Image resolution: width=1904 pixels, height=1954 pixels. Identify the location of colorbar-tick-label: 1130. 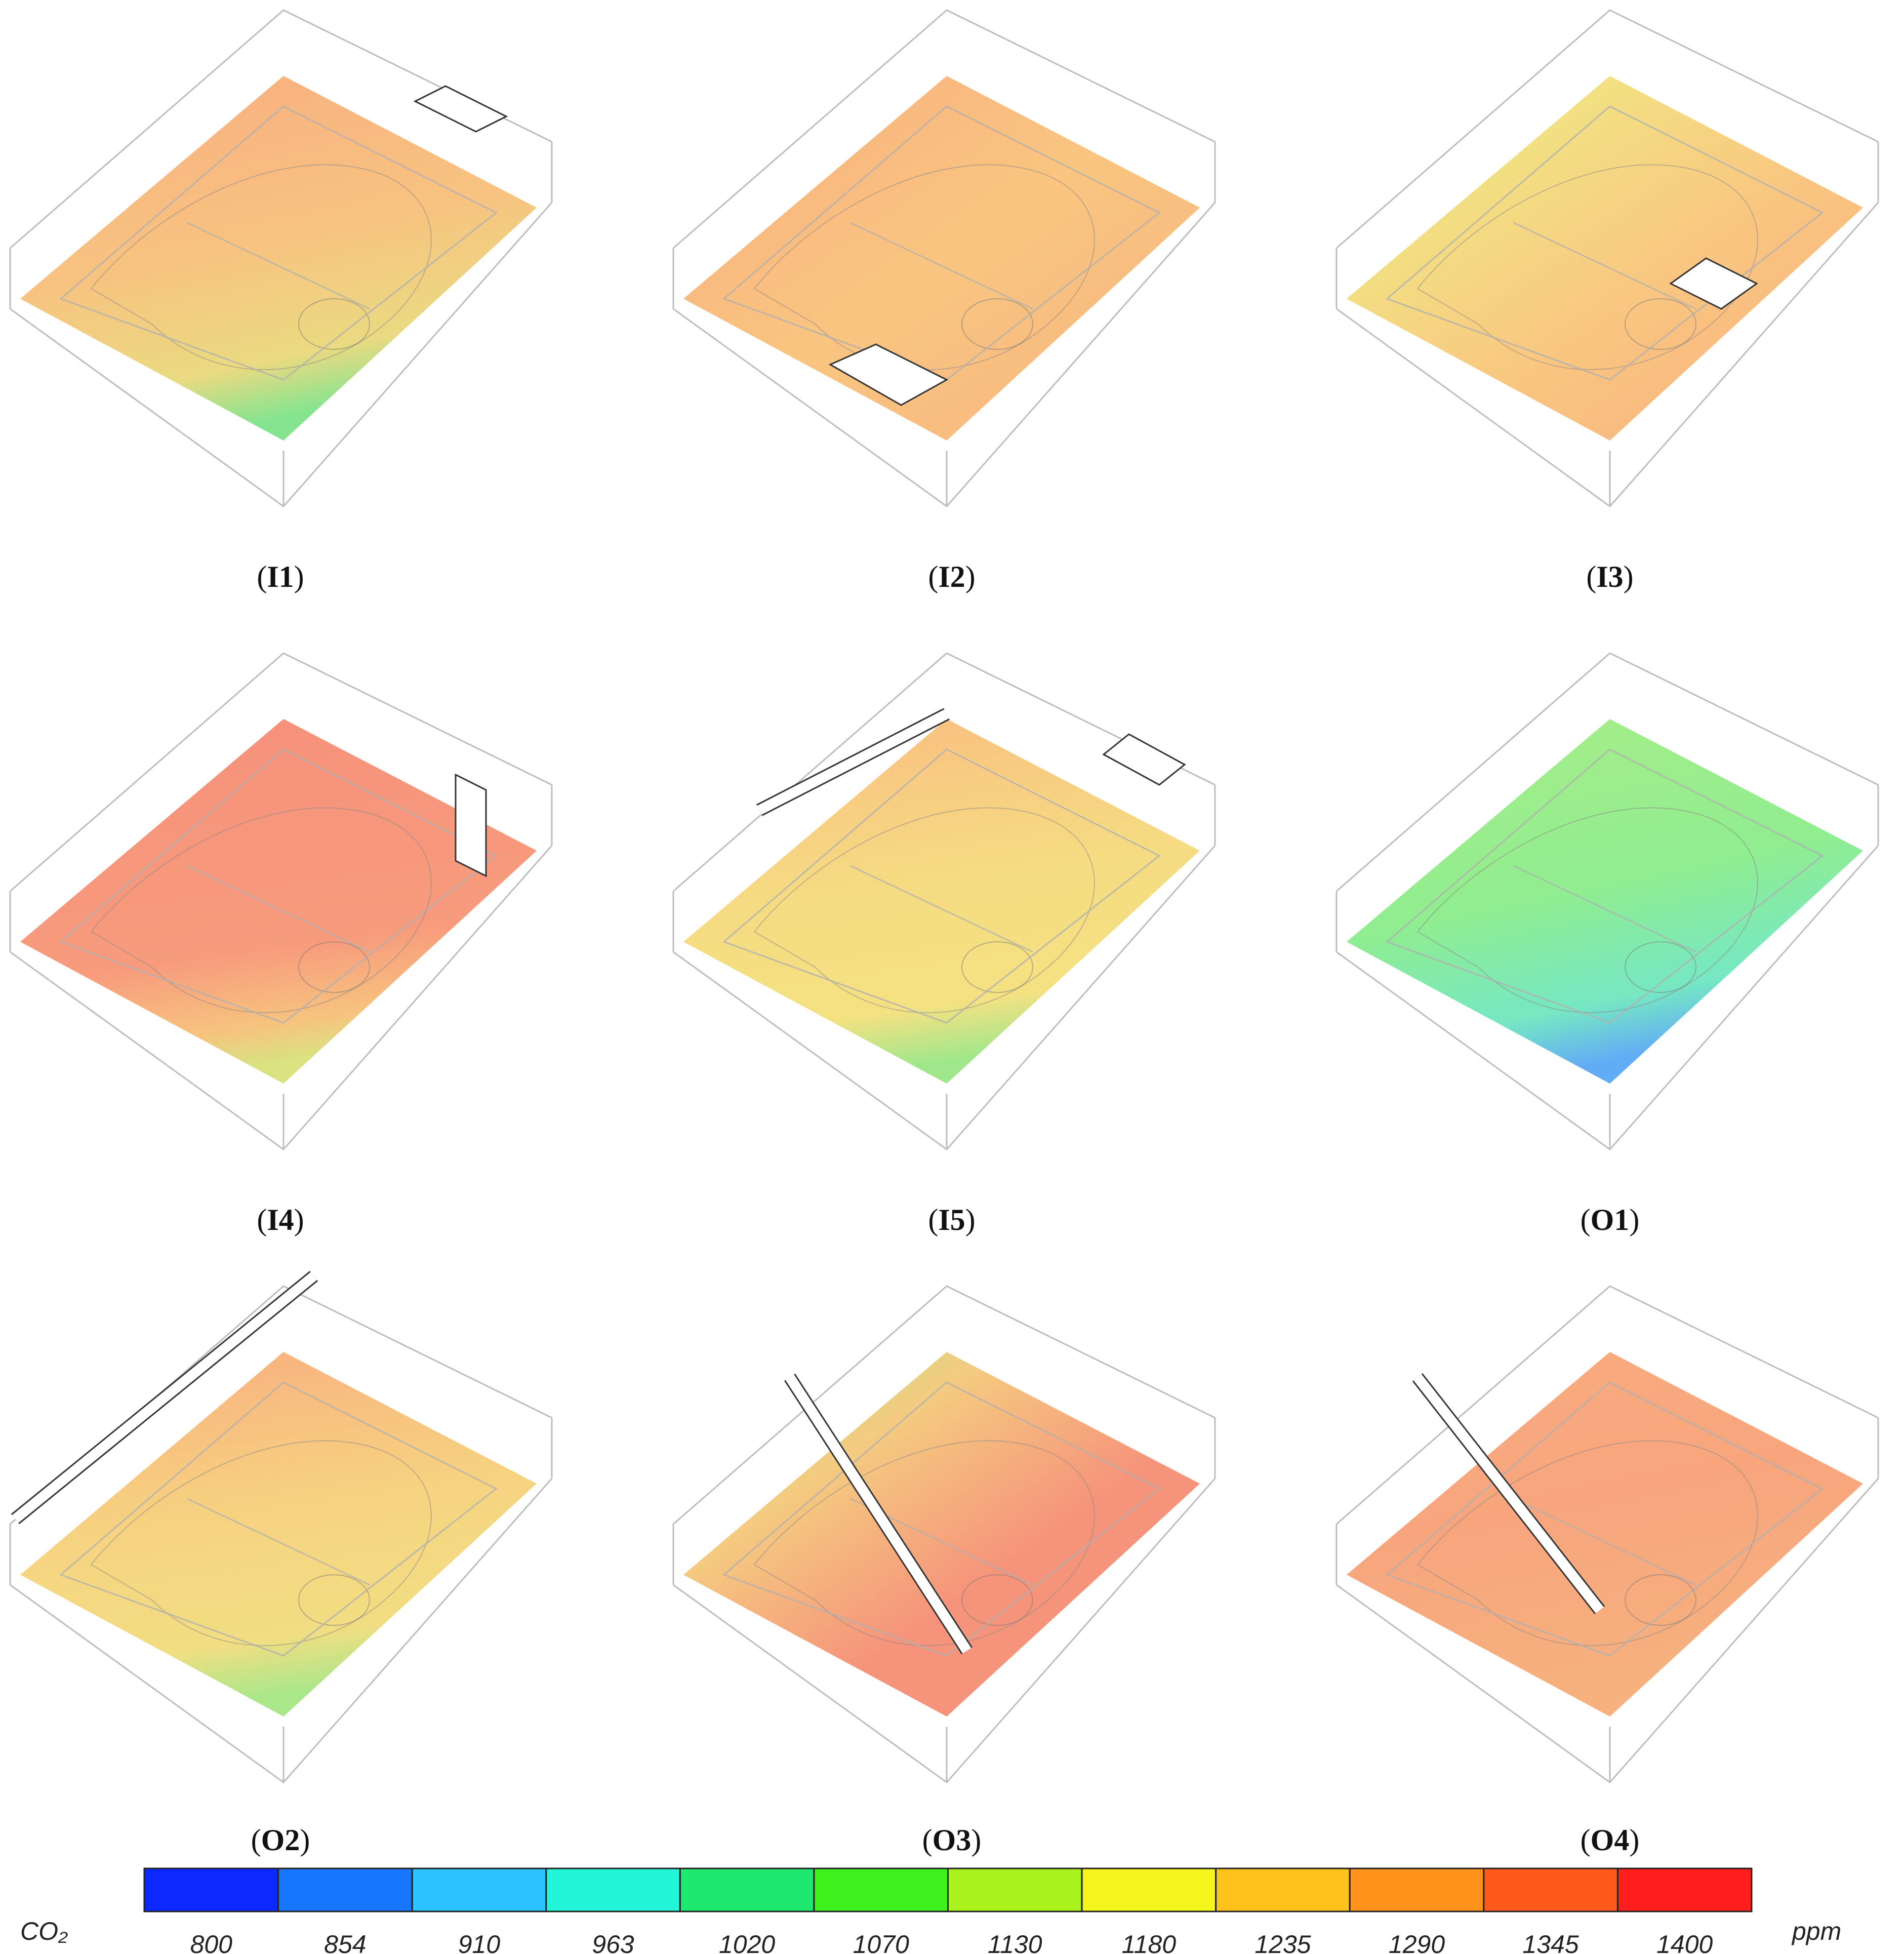
(1015, 1942).